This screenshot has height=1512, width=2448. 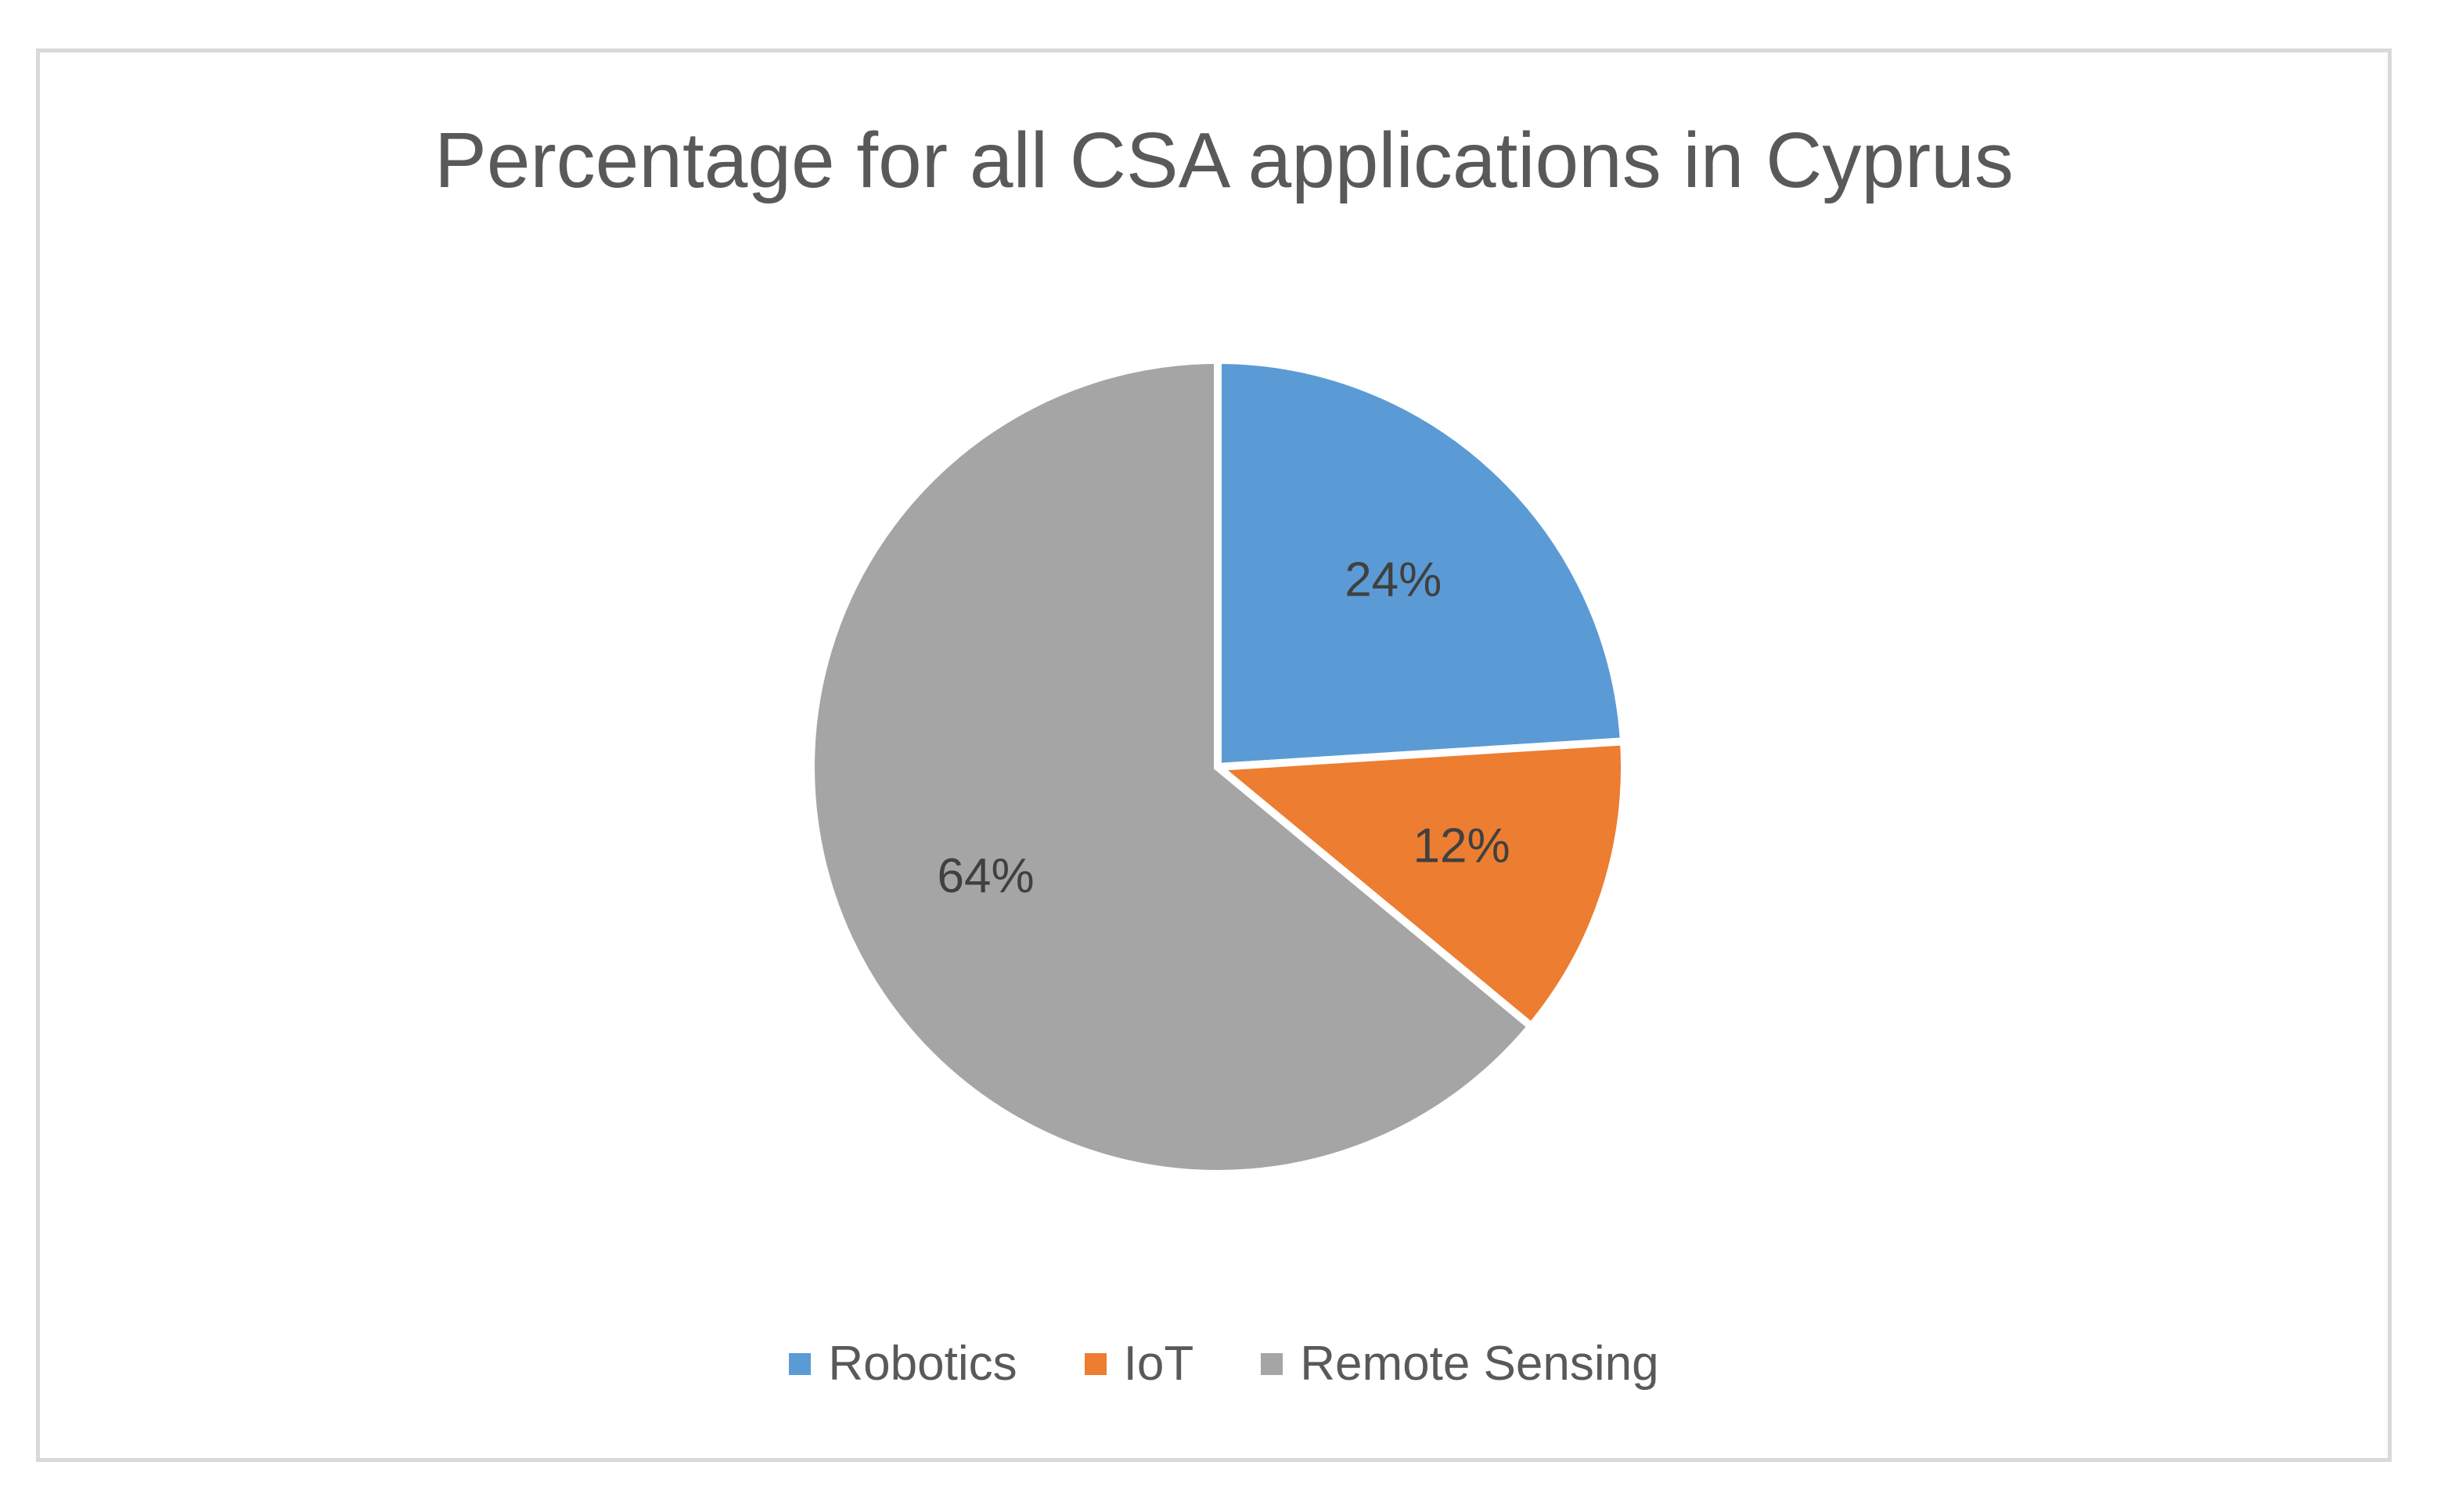 What do you see at coordinates (1418, 884) in the screenshot?
I see `pie-slice-iot` at bounding box center [1418, 884].